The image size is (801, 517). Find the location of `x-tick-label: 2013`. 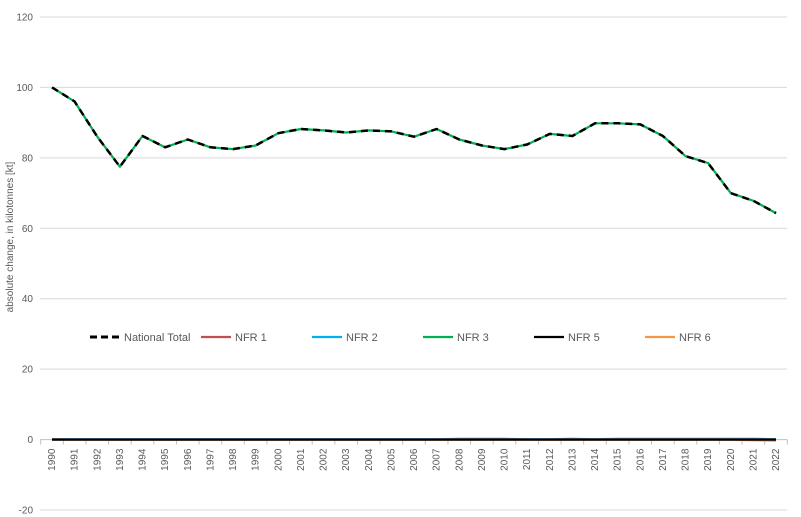

x-tick-label: 2013 is located at coordinates (572, 459).